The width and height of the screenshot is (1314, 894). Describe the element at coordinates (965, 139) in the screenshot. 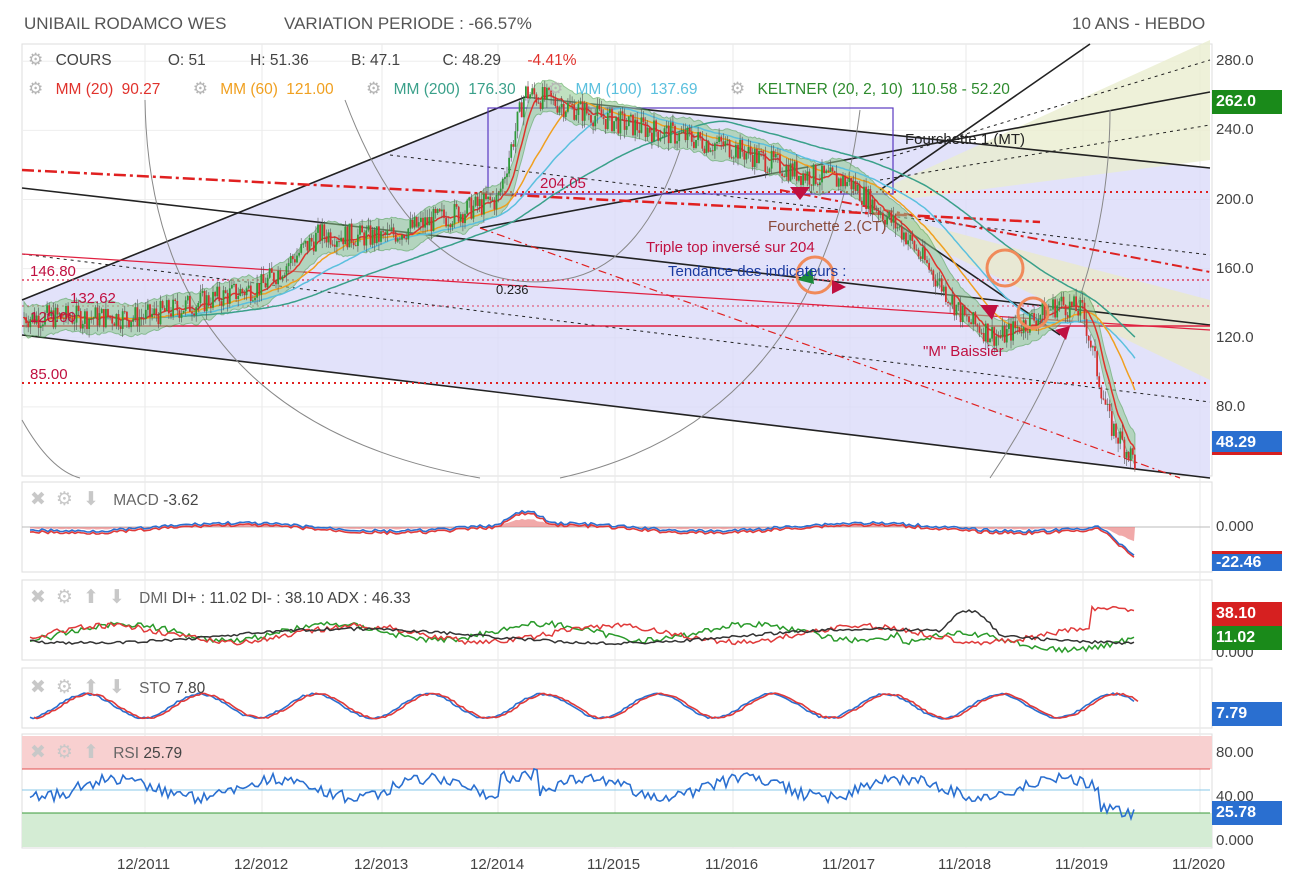

I see `annotation-fourchette1: Fourchette 1.(MT)` at that location.